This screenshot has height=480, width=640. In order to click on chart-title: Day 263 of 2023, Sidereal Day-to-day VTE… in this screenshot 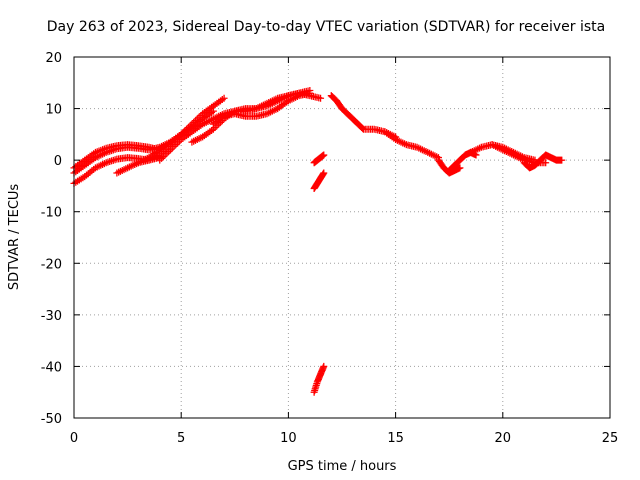, I will do `click(326, 27)`.